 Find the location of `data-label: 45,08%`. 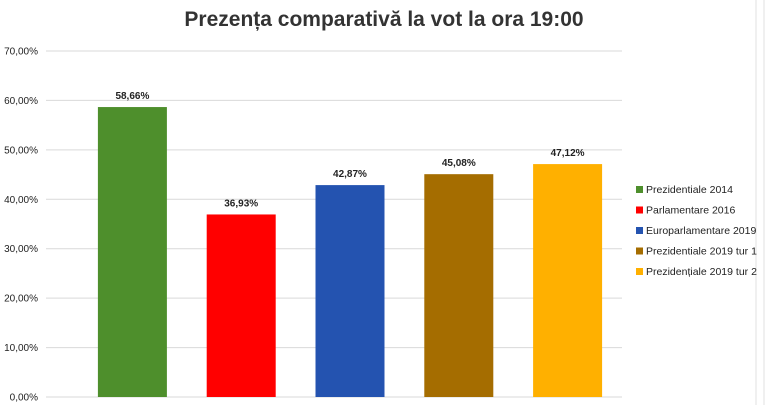

data-label: 45,08% is located at coordinates (459, 163).